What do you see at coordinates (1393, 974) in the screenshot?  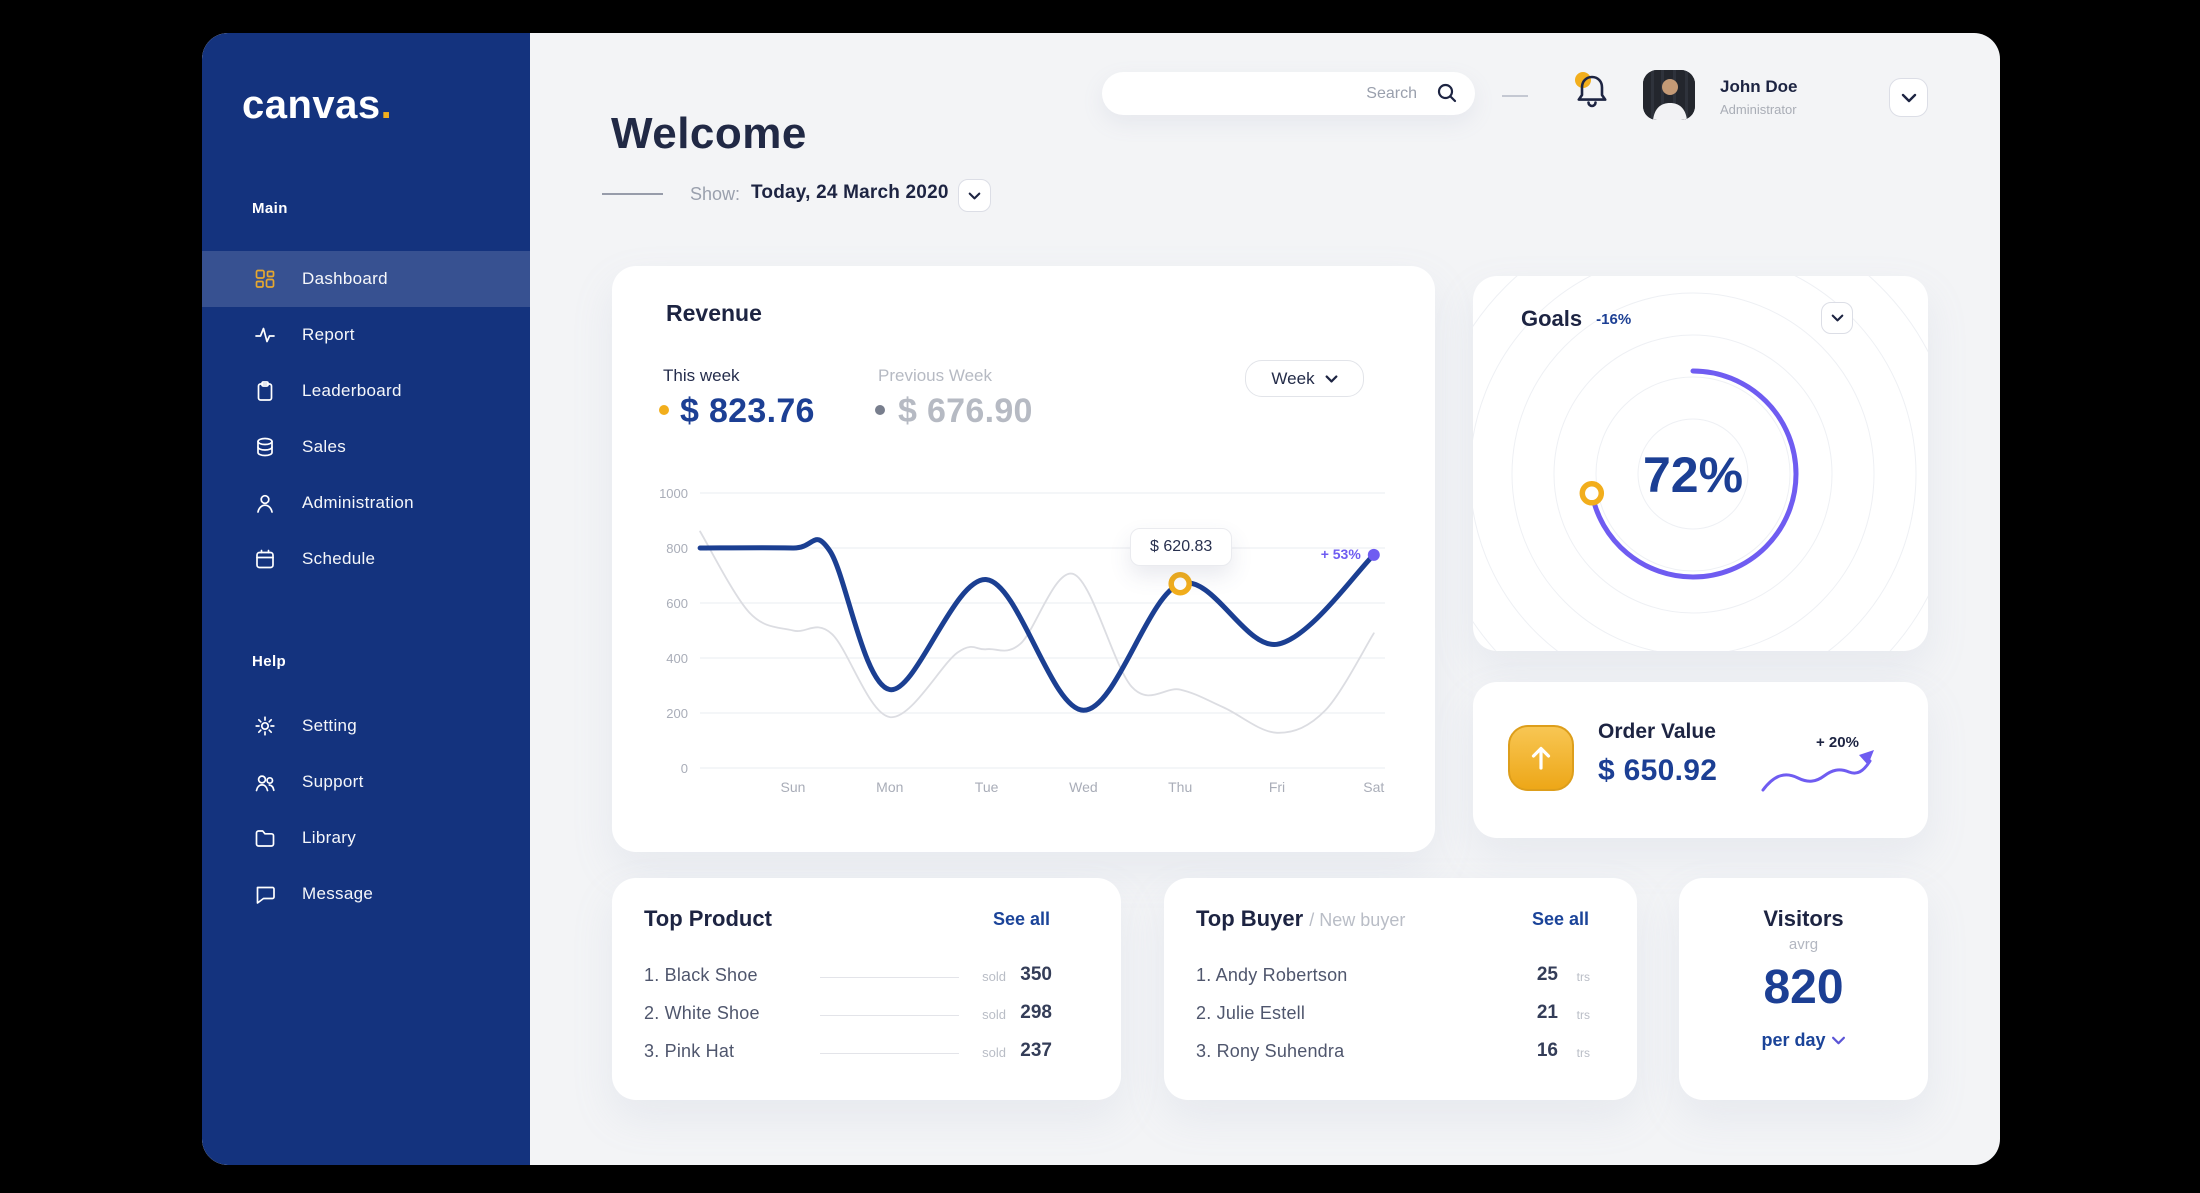 I see `top-buyer-row: 1. Andy Robertson 25 trs` at bounding box center [1393, 974].